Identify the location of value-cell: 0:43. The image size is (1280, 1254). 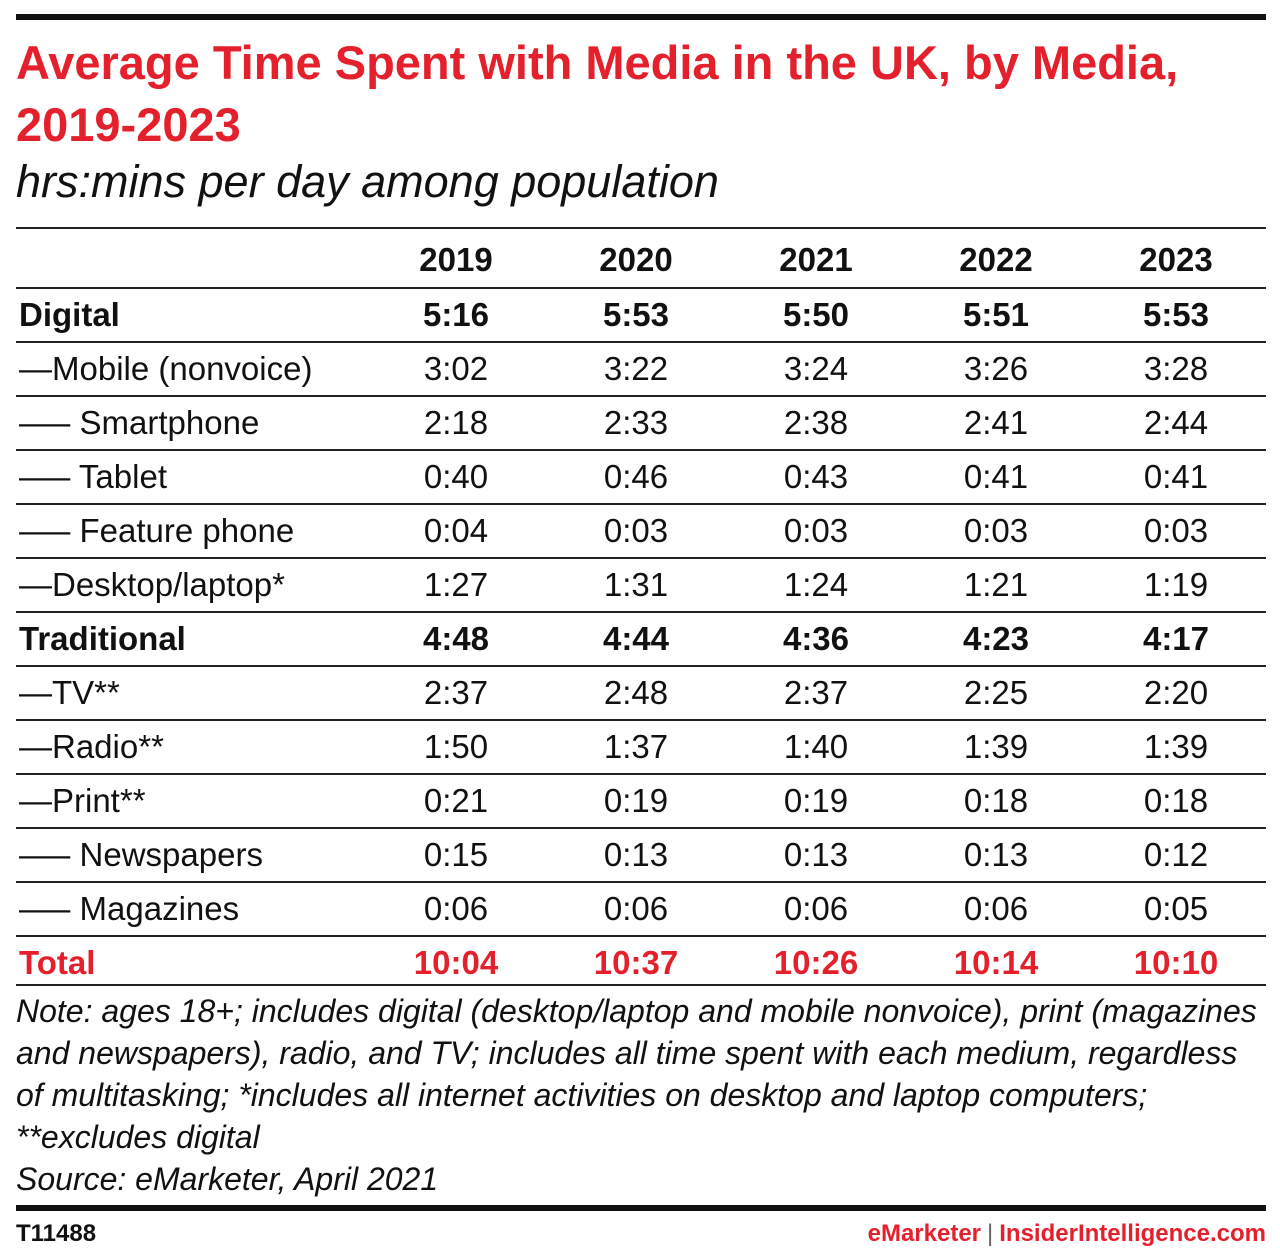
(816, 477).